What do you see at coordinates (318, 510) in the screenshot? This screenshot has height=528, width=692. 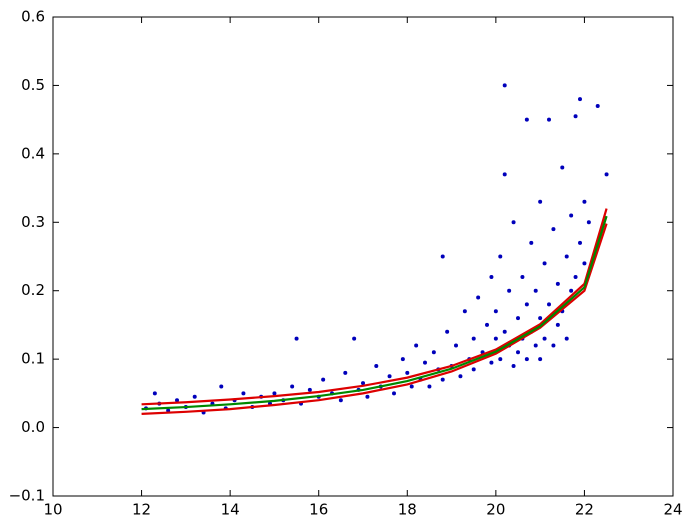 I see `x-tick-label: 16` at bounding box center [318, 510].